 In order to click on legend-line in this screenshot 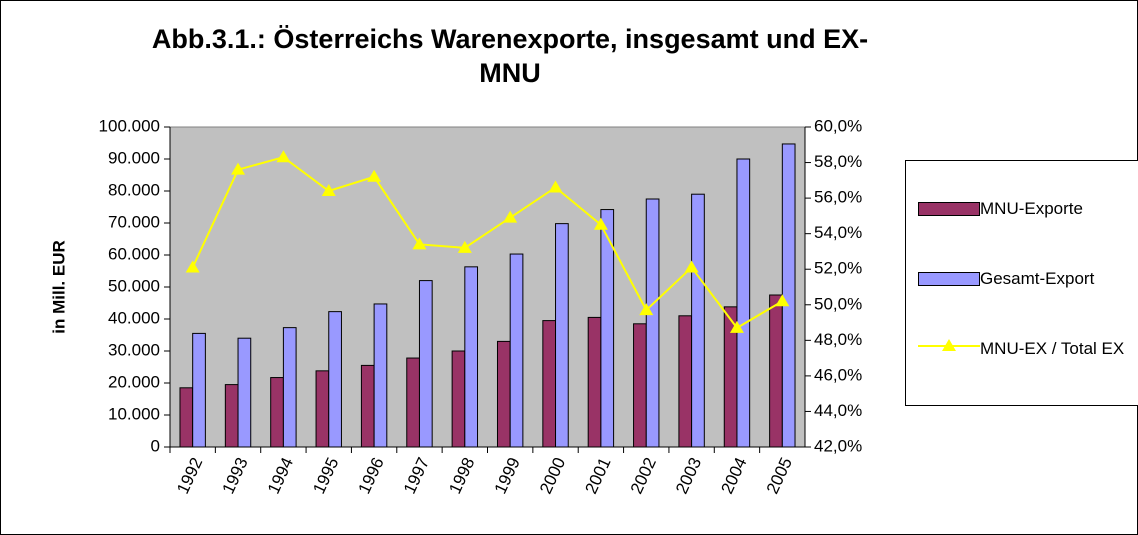, I will do `click(949, 345)`.